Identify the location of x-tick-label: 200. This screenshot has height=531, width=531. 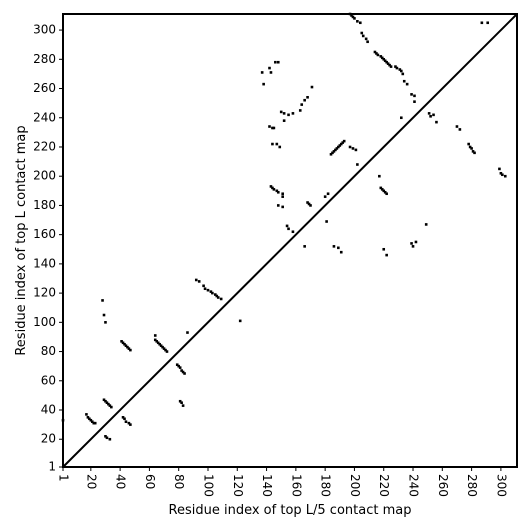
(355, 485).